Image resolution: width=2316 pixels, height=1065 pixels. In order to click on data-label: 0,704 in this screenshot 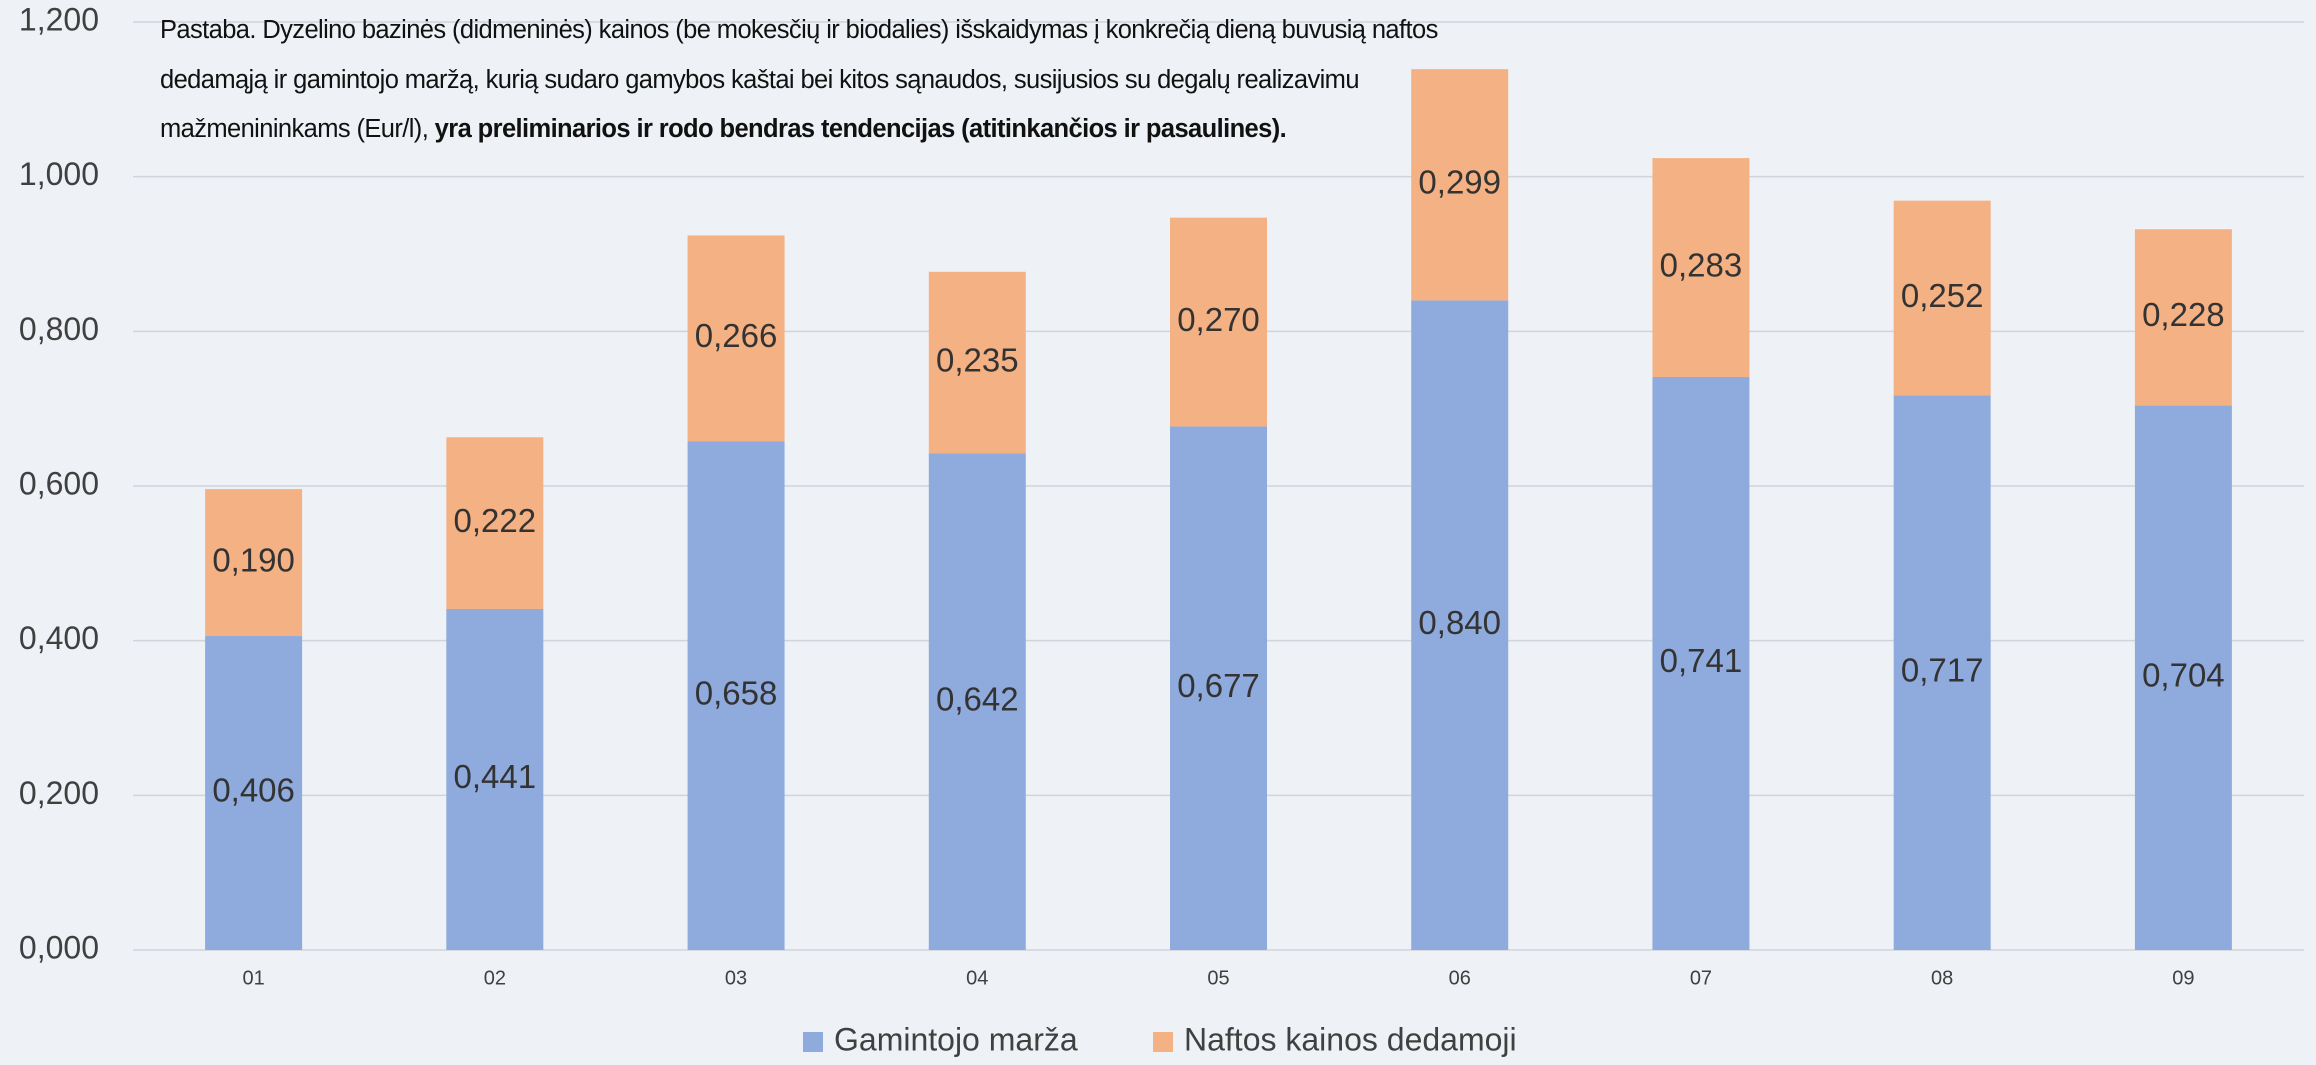, I will do `click(2183, 675)`.